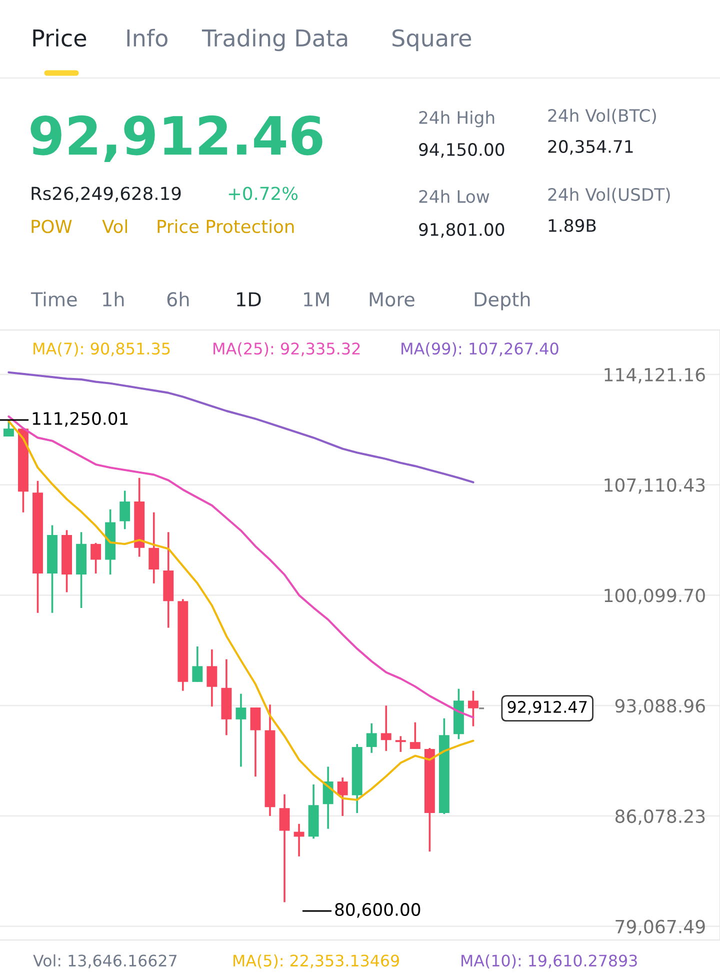  What do you see at coordinates (316, 961) in the screenshot?
I see `text: MA(5): 22,353.13469` at bounding box center [316, 961].